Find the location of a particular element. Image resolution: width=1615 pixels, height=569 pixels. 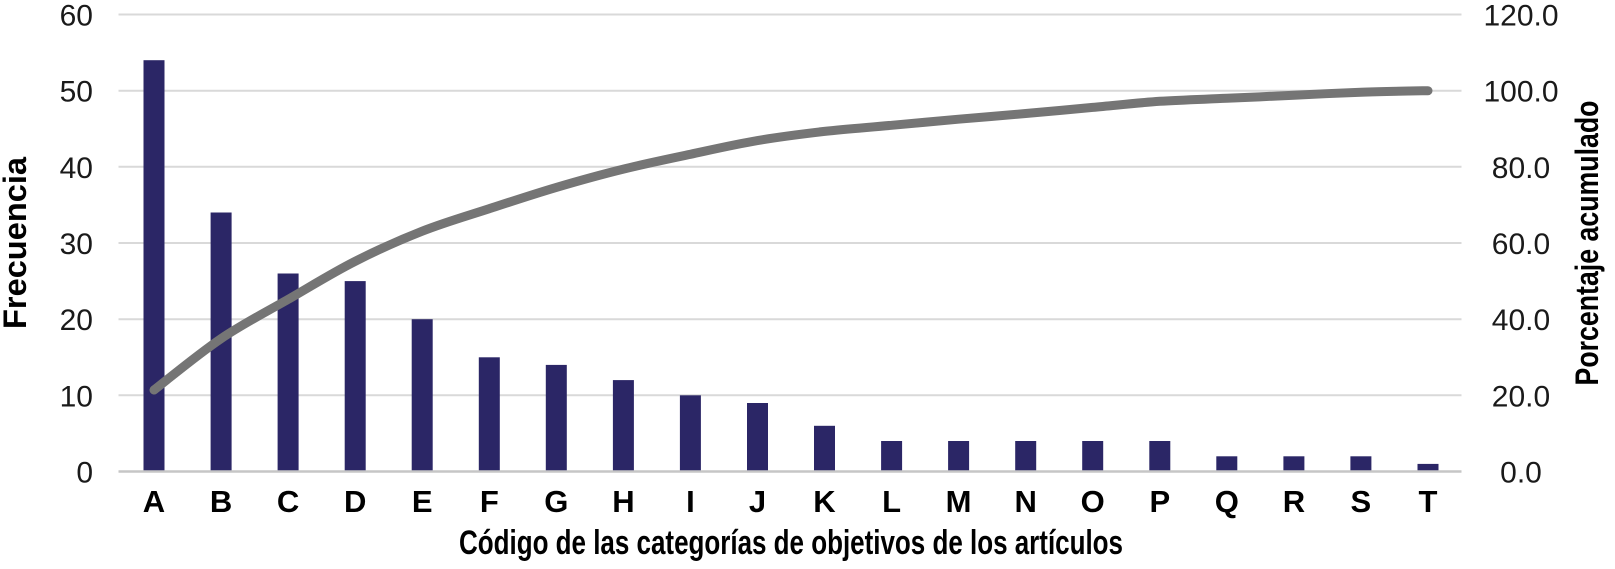

category-label-H: H is located at coordinates (623, 501).